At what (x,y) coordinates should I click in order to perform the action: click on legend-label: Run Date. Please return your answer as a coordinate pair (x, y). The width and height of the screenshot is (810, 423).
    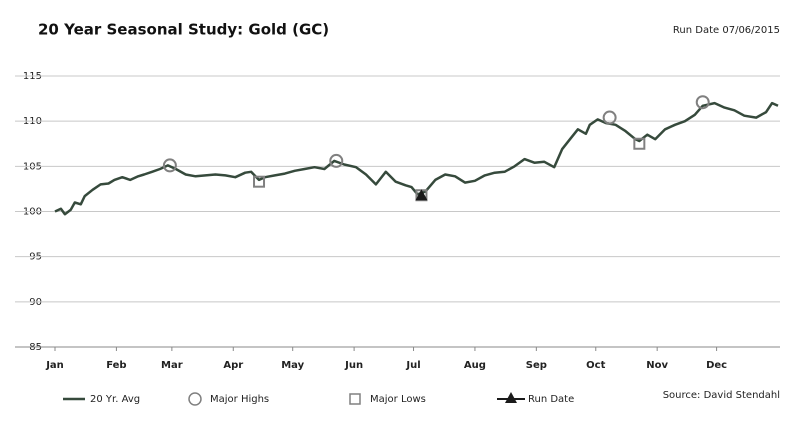
    Looking at the image, I should click on (551, 399).